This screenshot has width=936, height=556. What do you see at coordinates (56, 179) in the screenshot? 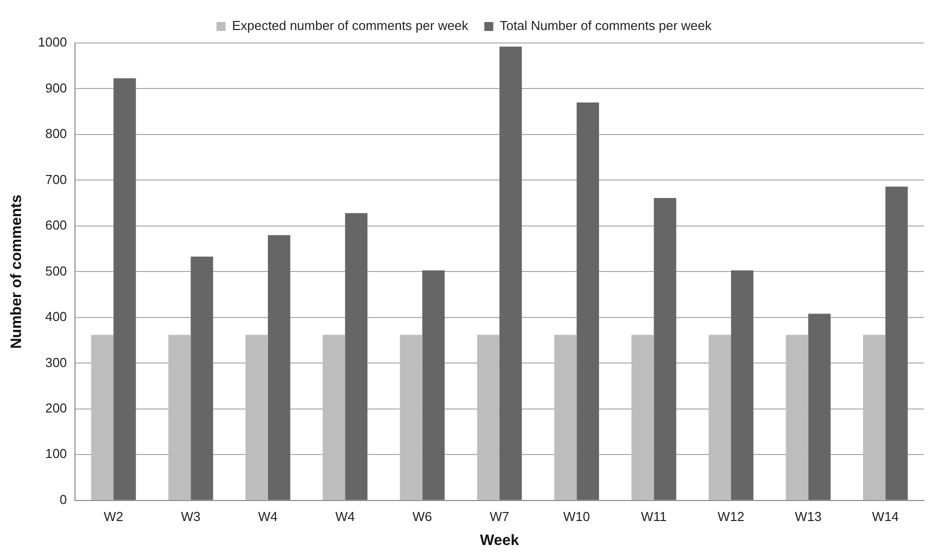
I see `y-tick-label: 700` at bounding box center [56, 179].